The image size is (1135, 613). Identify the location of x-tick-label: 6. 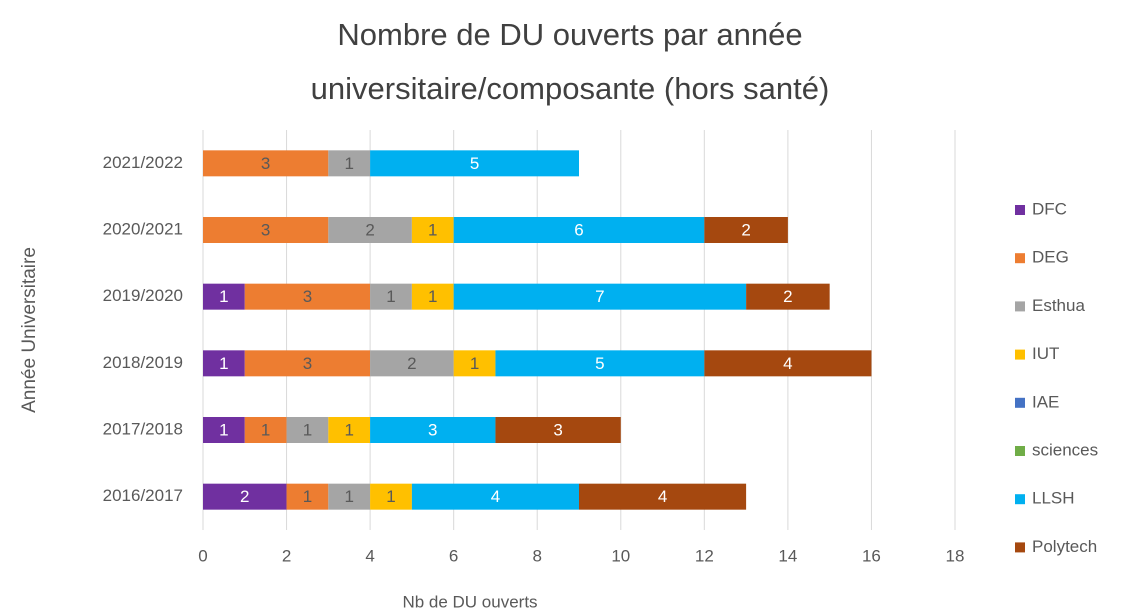
(453, 555).